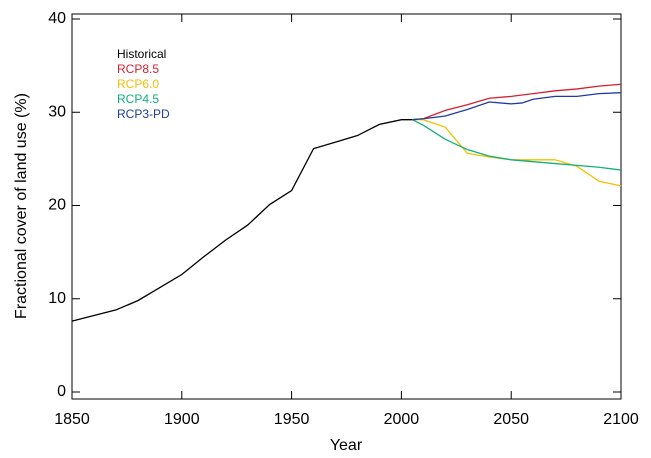 The image size is (651, 458). Describe the element at coordinates (292, 419) in the screenshot. I see `x-tick-label: 1950` at that location.